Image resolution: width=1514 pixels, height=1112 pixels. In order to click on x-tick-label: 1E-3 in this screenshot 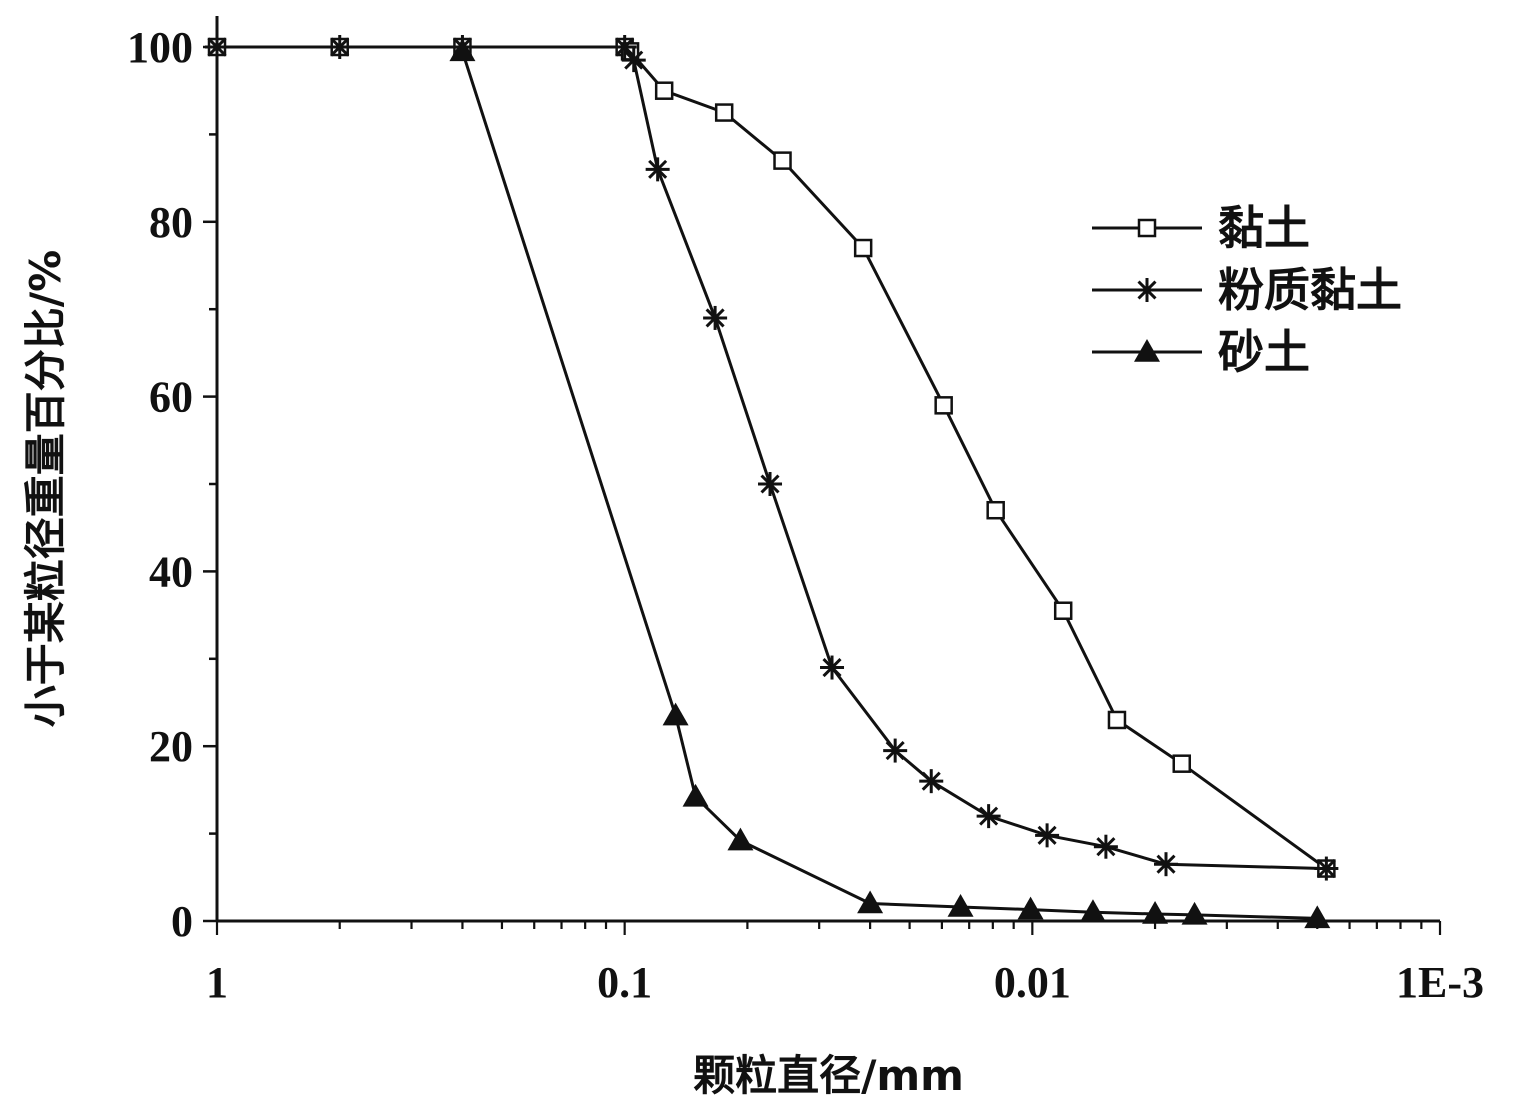, I will do `click(1440, 982)`.